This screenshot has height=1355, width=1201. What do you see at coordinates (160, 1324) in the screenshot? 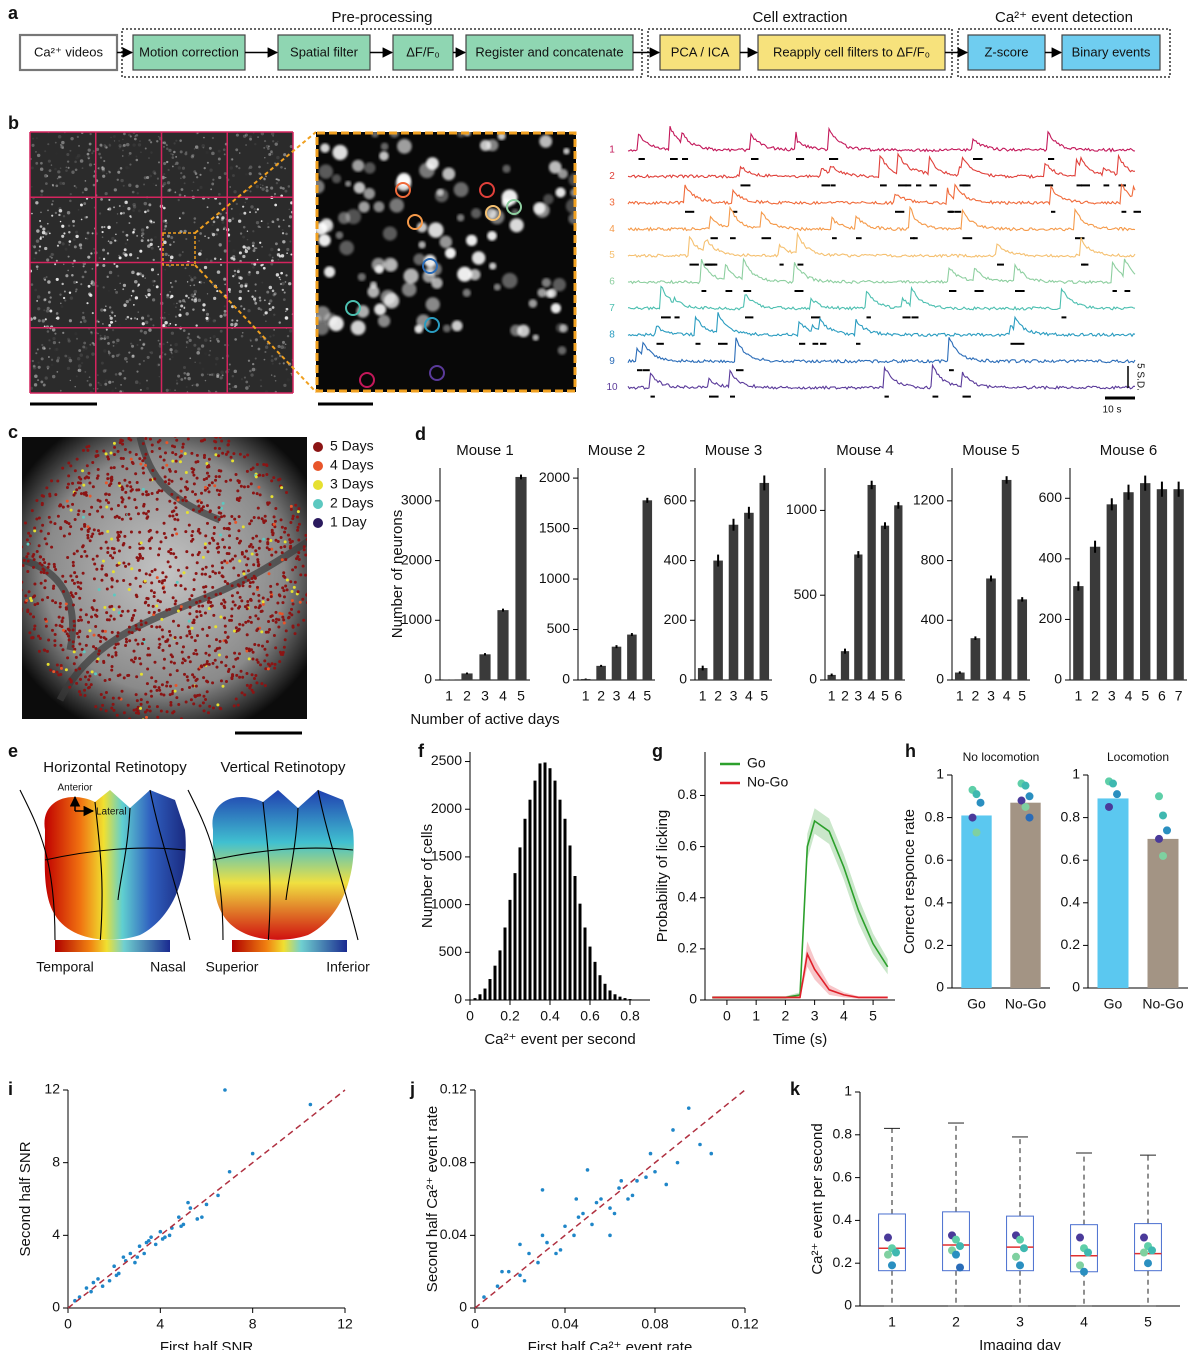
I see `x-tick-label: 4` at bounding box center [160, 1324].